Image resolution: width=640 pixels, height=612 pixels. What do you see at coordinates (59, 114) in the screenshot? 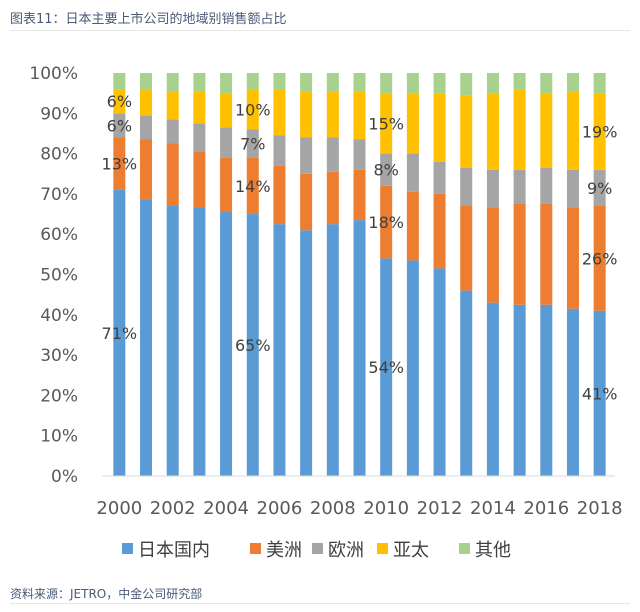
I see `y-tick-label: 90%` at bounding box center [59, 114].